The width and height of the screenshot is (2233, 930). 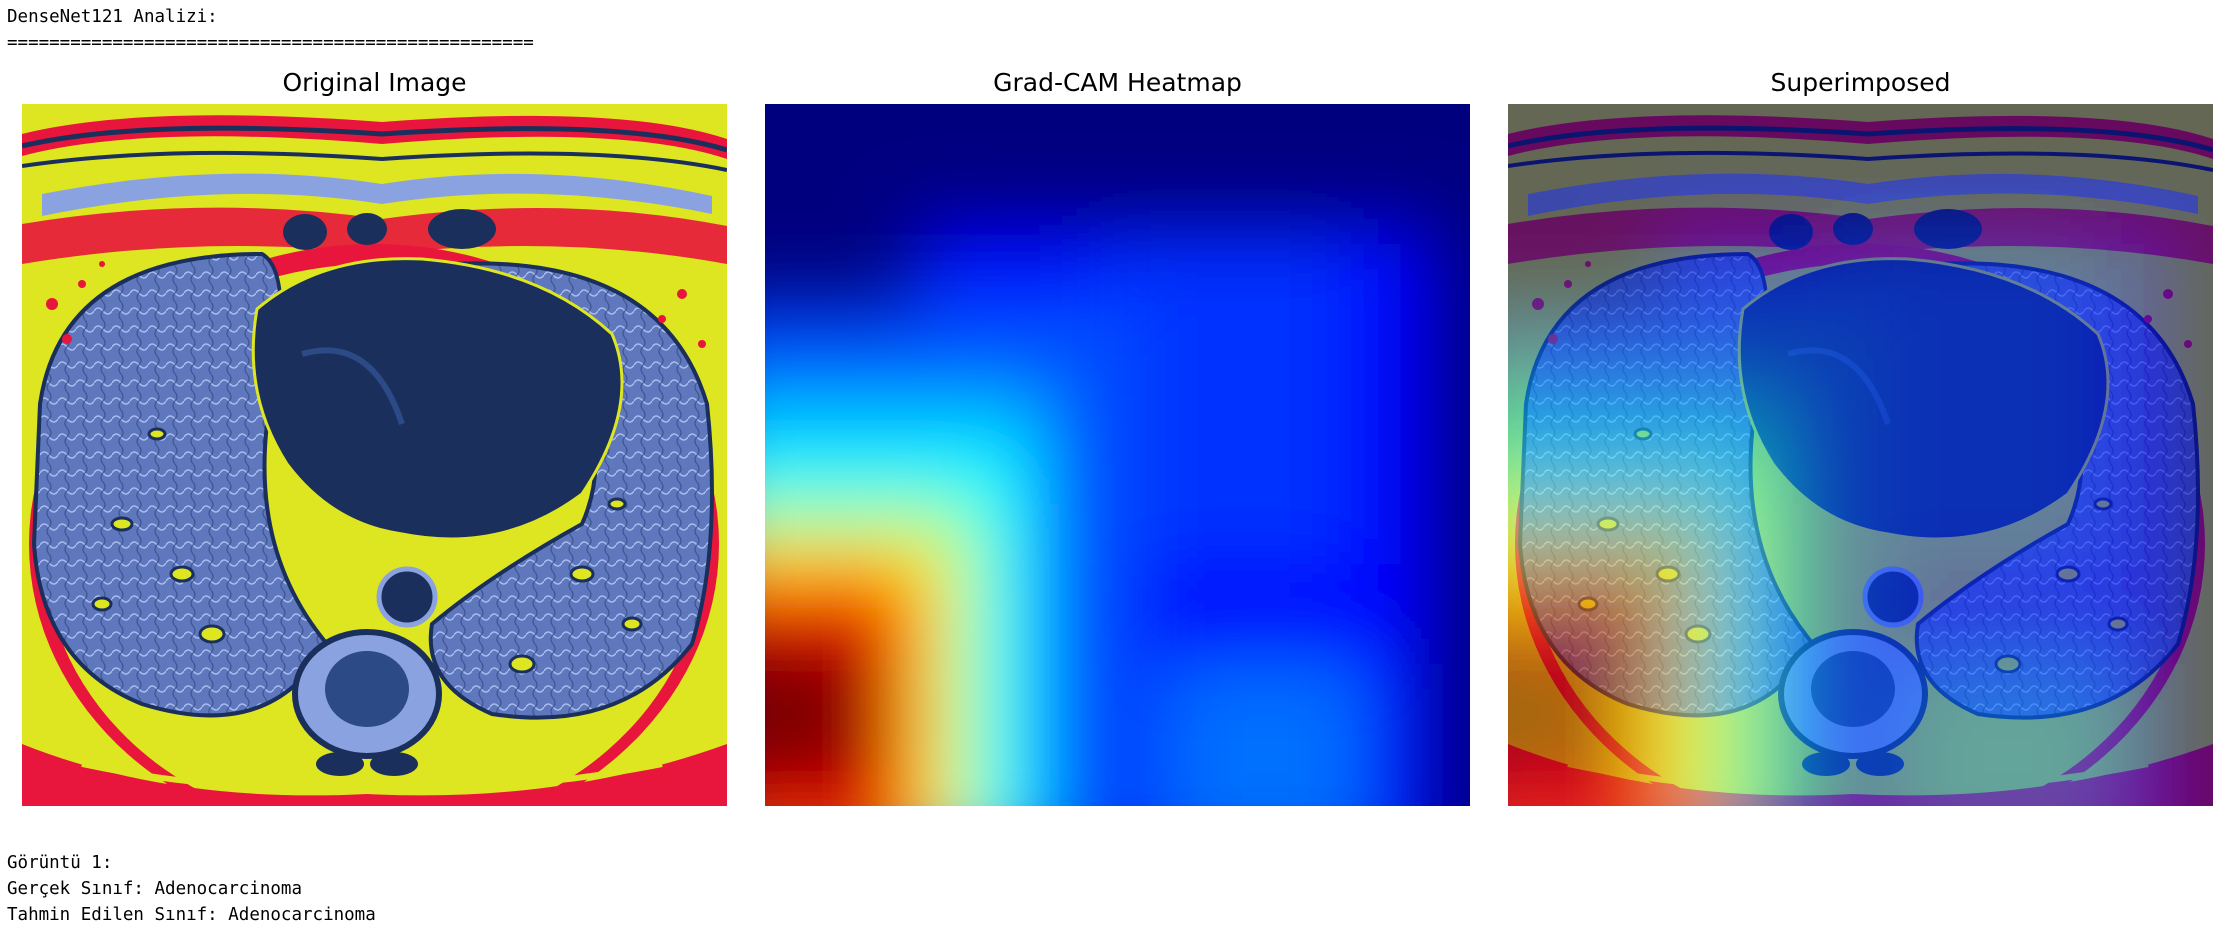 I want to click on panel-title-heatmap: Grad-CAM Heatmap, so click(x=1117, y=82).